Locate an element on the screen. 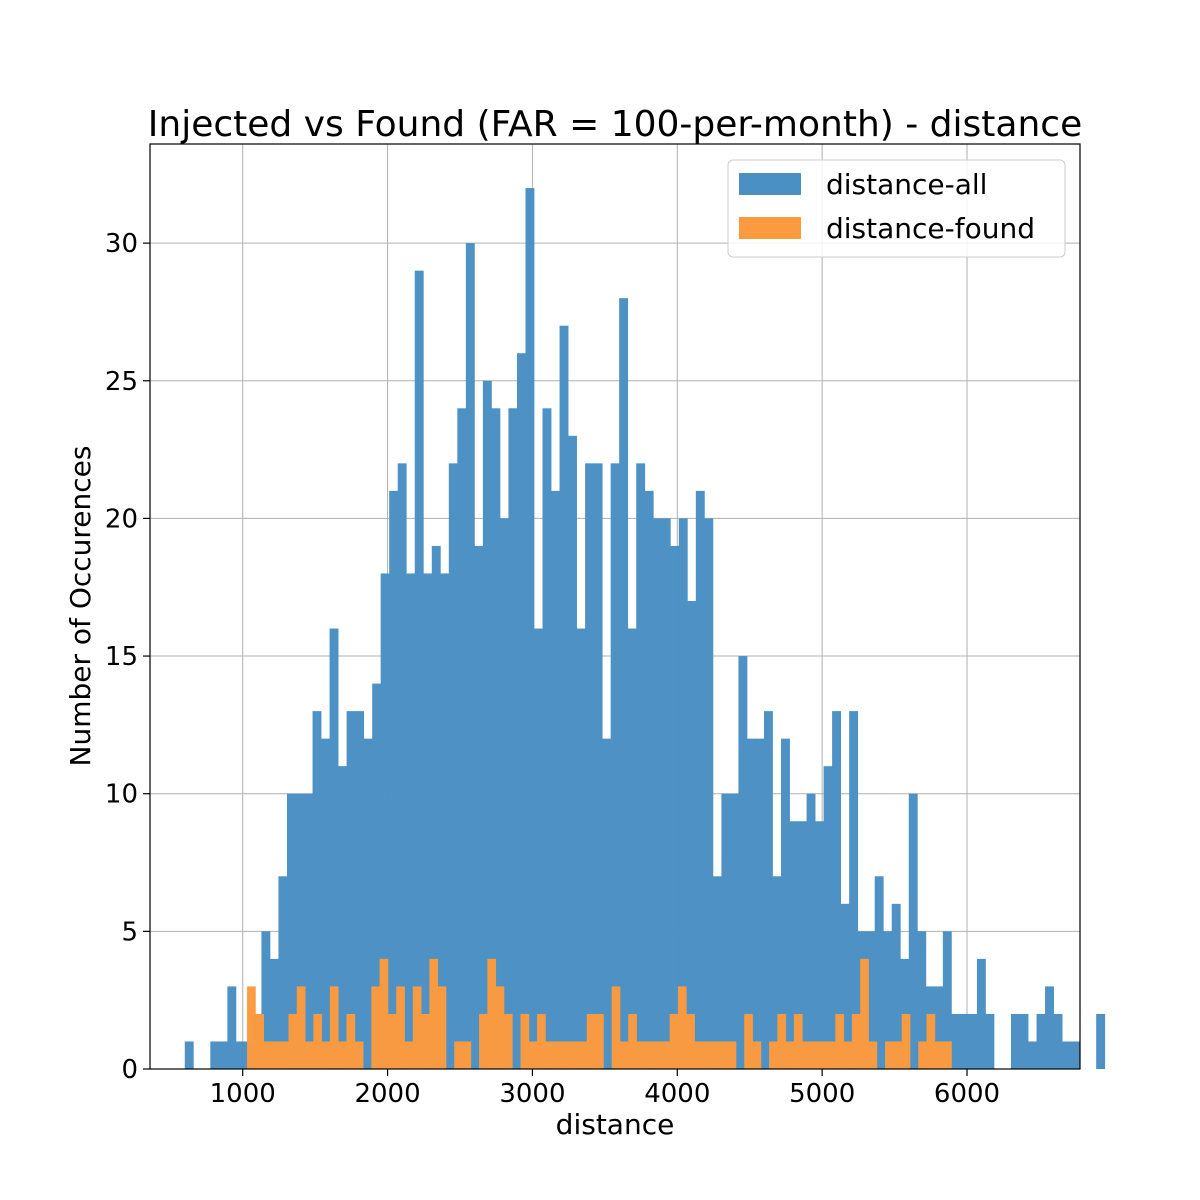 The image size is (1200, 1200). y-tick-label: 15 is located at coordinates (121, 657).